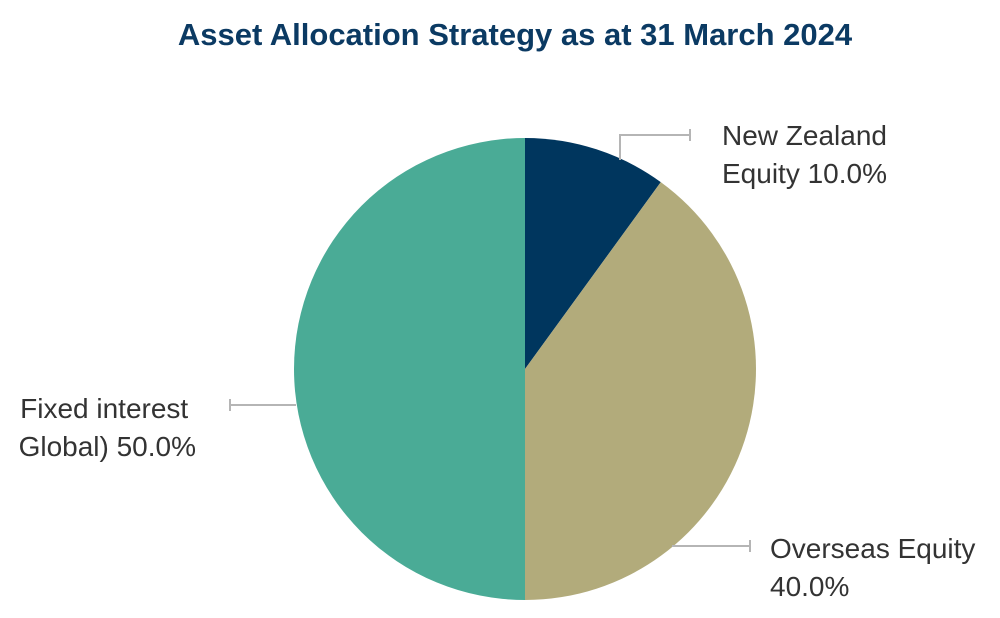 This screenshot has width=1000, height=618. What do you see at coordinates (262, 405) in the screenshot?
I see `leader-line-fixed-interest` at bounding box center [262, 405].